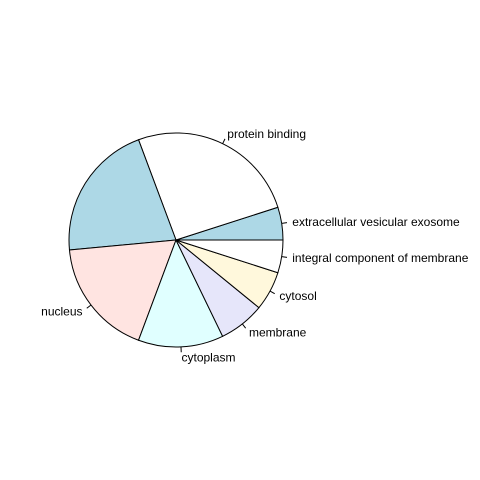 Image resolution: width=480 pixels, height=480 pixels. What do you see at coordinates (61, 312) in the screenshot?
I see `pie-slice-label: nucleus` at bounding box center [61, 312].